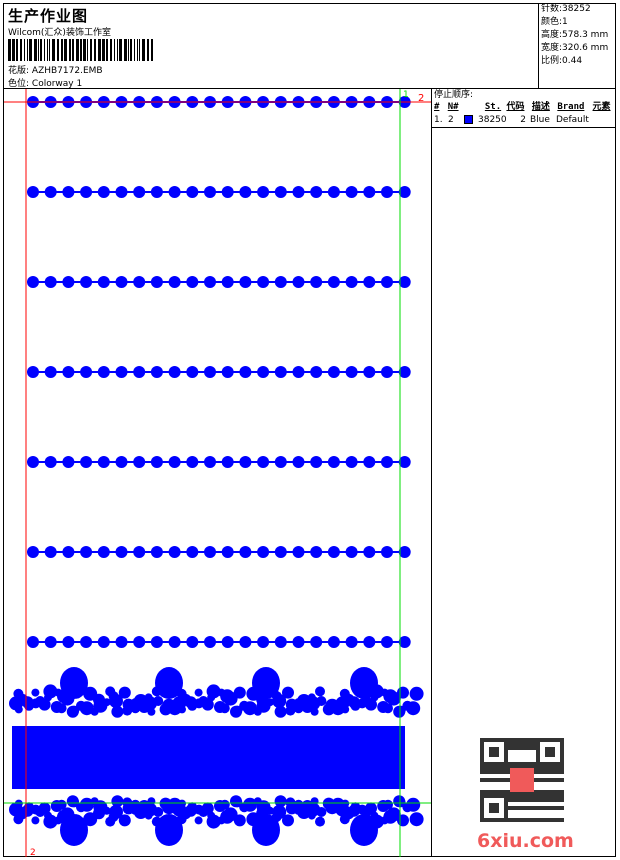  What do you see at coordinates (19, 84) in the screenshot?
I see `colorway-label: 色位:` at bounding box center [19, 84].